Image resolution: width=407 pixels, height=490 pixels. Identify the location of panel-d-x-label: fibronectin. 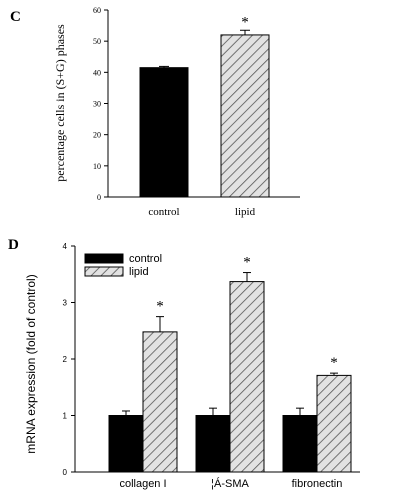
(317, 484).